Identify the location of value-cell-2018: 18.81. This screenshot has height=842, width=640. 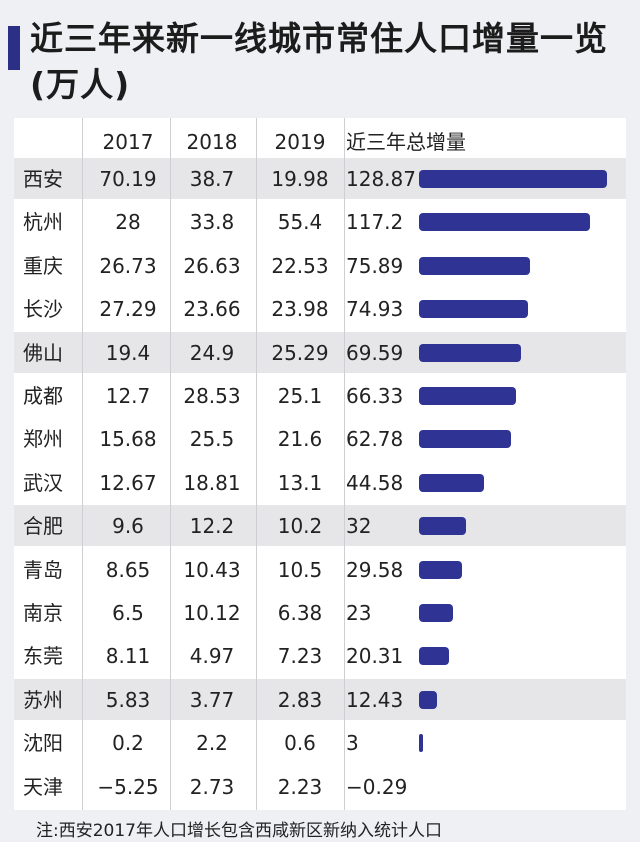
(212, 482).